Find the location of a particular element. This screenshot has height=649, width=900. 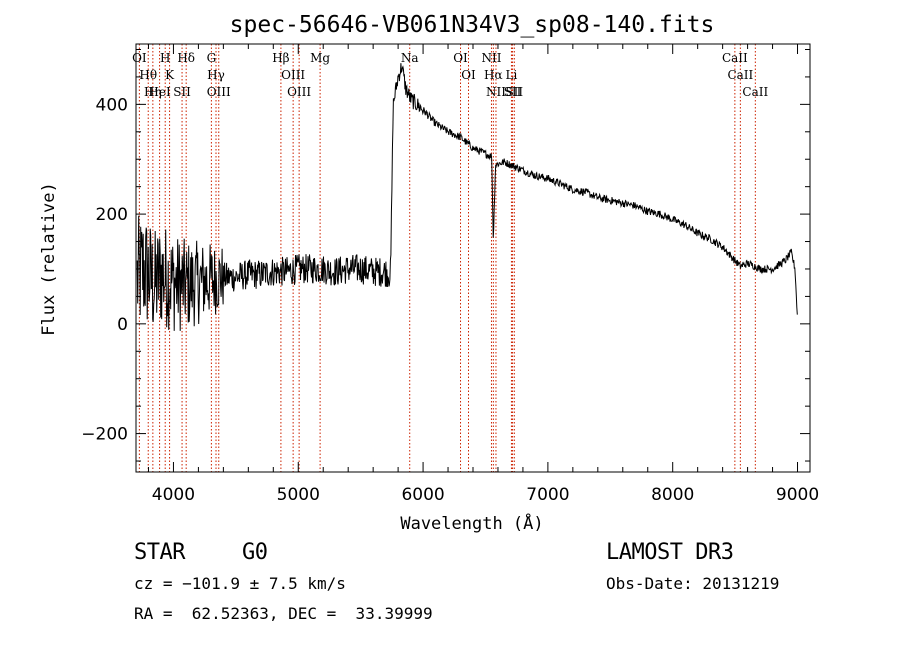

object-subclass: G0 is located at coordinates (255, 552).